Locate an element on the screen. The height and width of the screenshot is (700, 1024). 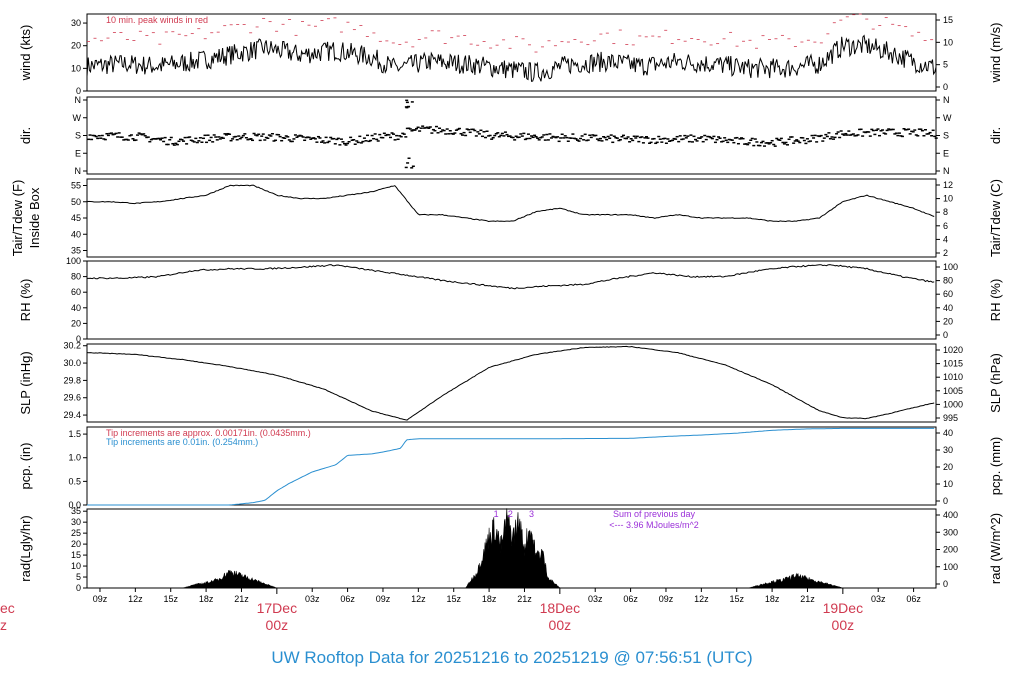
y-tick-label: 60 is located at coordinates (76, 292).